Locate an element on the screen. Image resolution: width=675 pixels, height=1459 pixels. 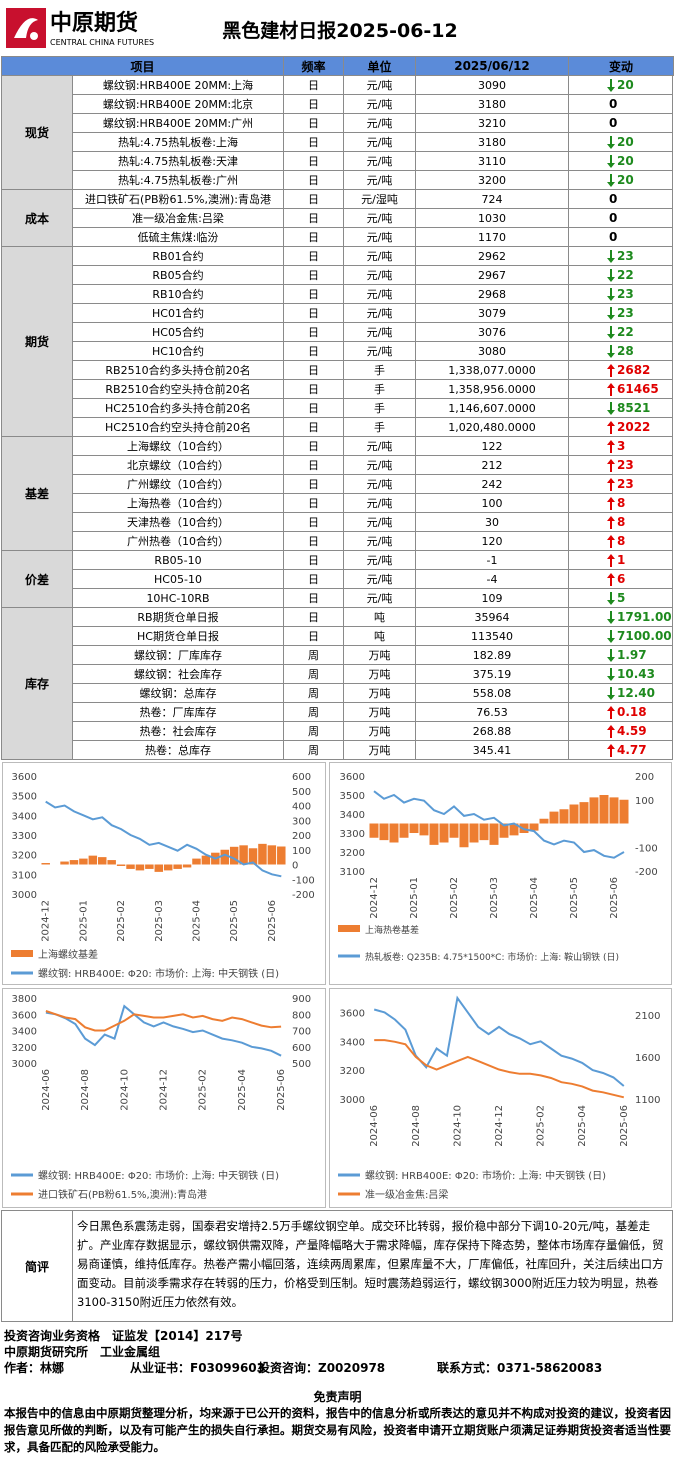
cell-item: 螺纹钢：社会库存 is located at coordinates (178, 674).